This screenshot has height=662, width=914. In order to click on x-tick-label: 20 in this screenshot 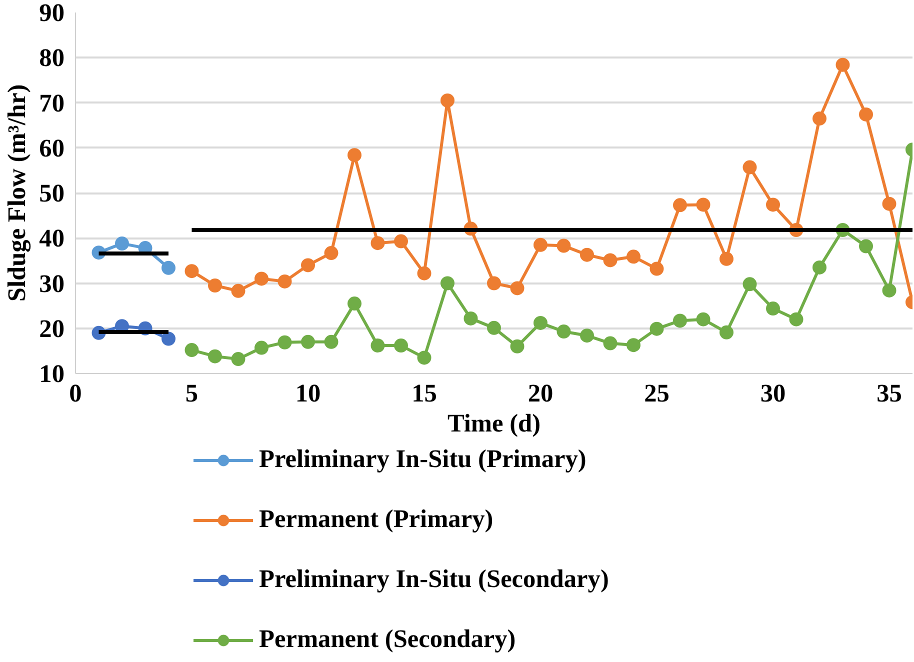, I will do `click(541, 394)`.